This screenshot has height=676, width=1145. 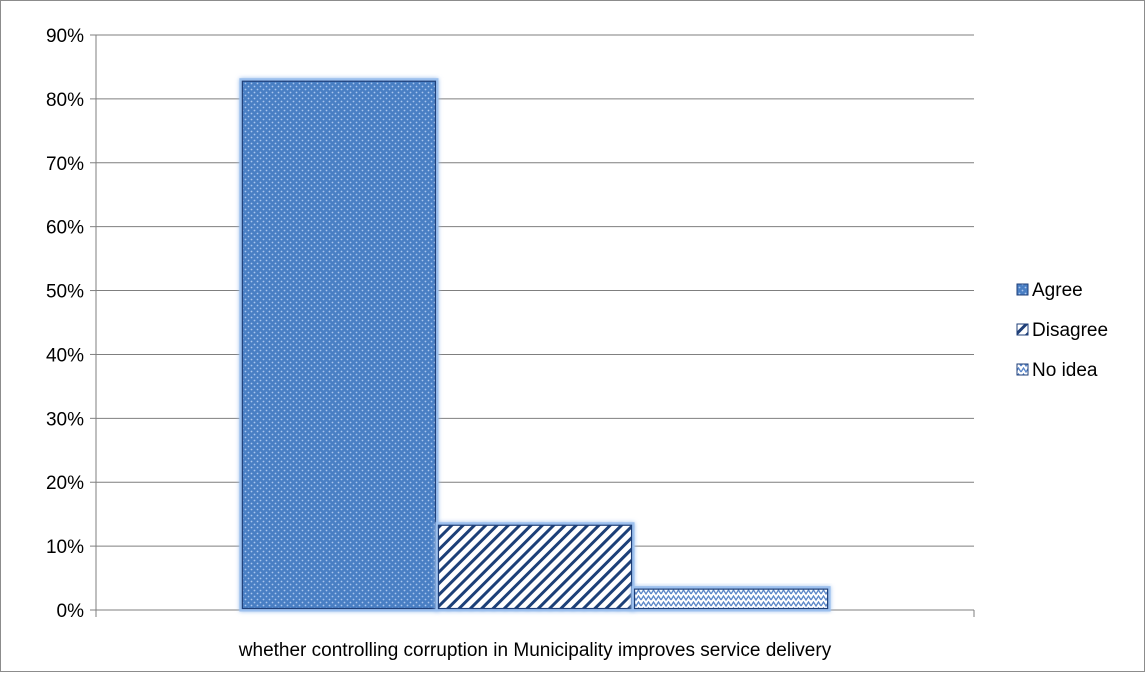 What do you see at coordinates (1057, 290) in the screenshot?
I see `legend-label: Agree` at bounding box center [1057, 290].